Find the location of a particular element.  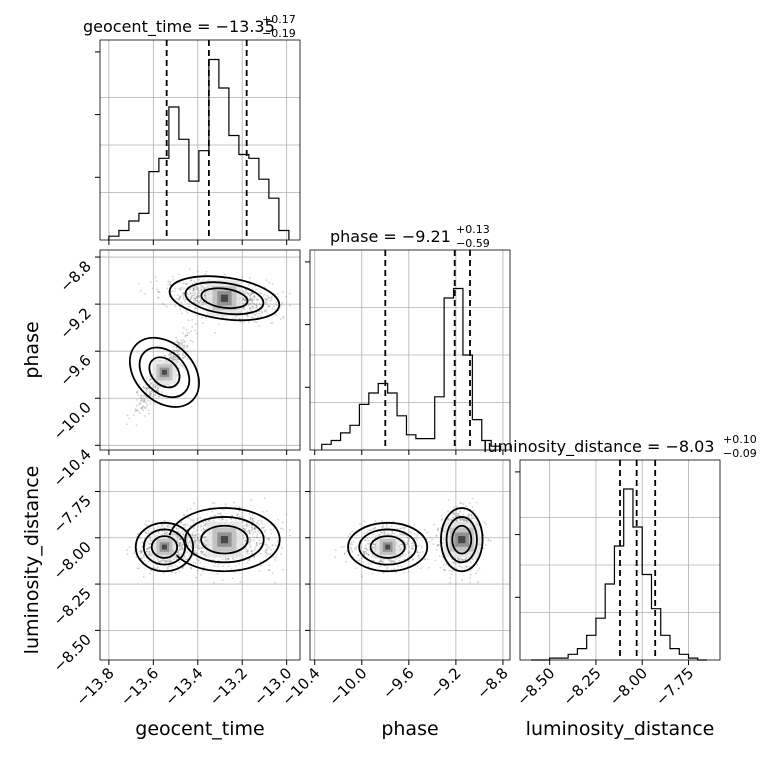

x-tick-label-phase: −10.0 is located at coordinates (347, 686).